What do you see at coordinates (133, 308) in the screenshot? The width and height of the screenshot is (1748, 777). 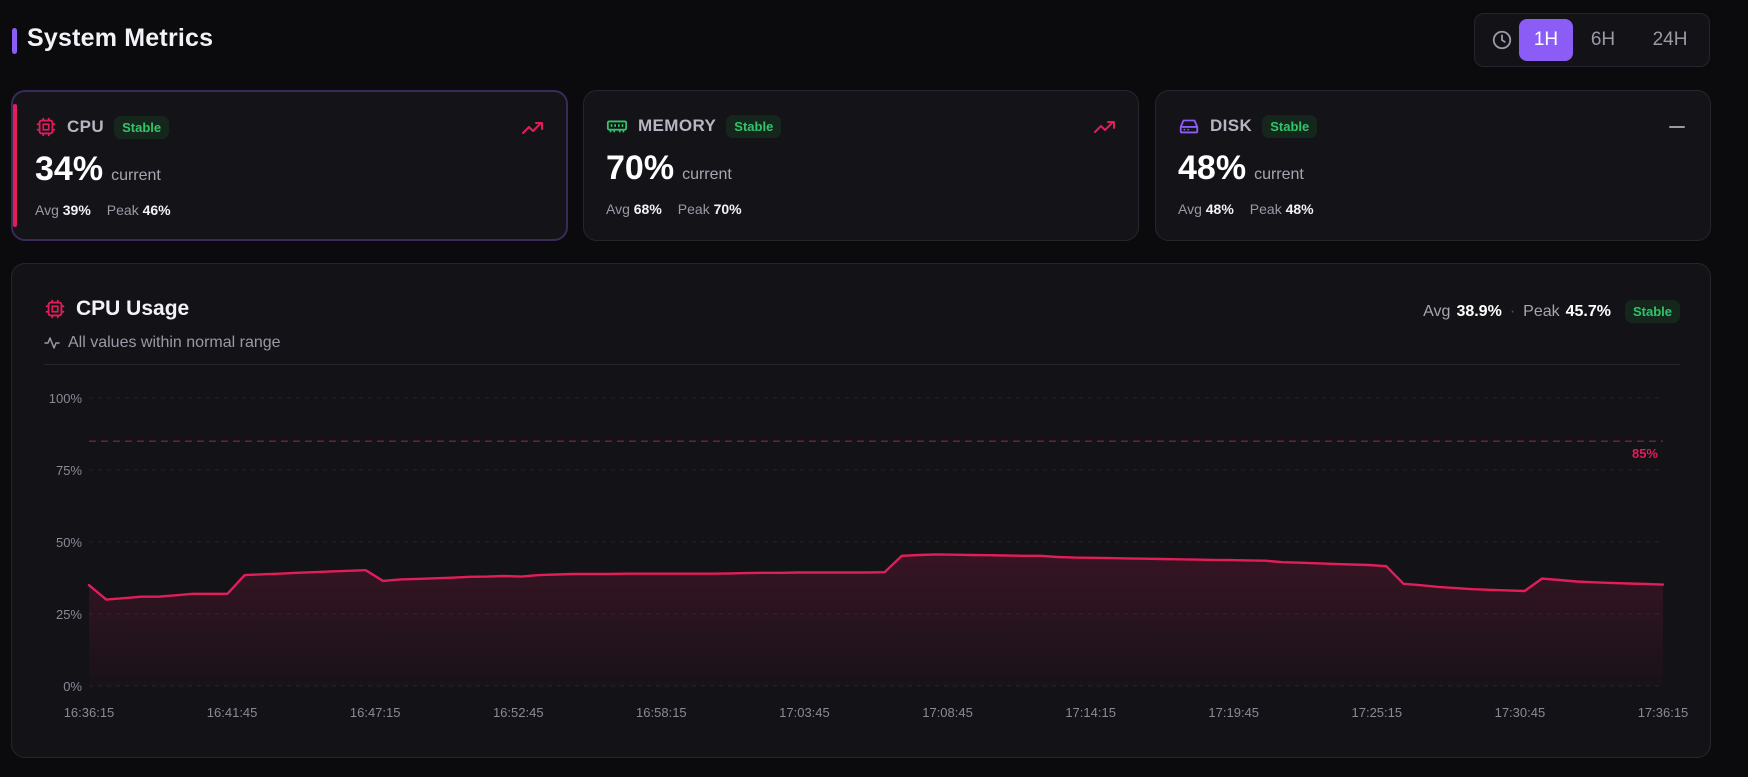 I see `panel-title: CPU Usage` at bounding box center [133, 308].